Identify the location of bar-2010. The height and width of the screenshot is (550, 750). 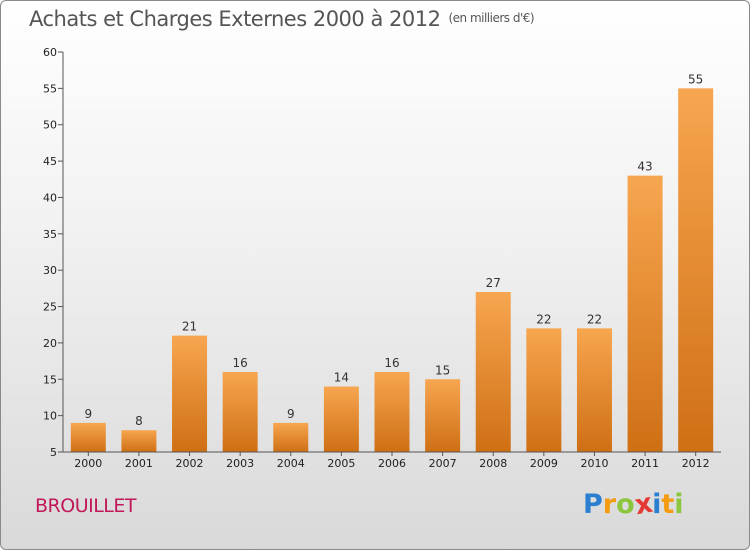
(594, 390).